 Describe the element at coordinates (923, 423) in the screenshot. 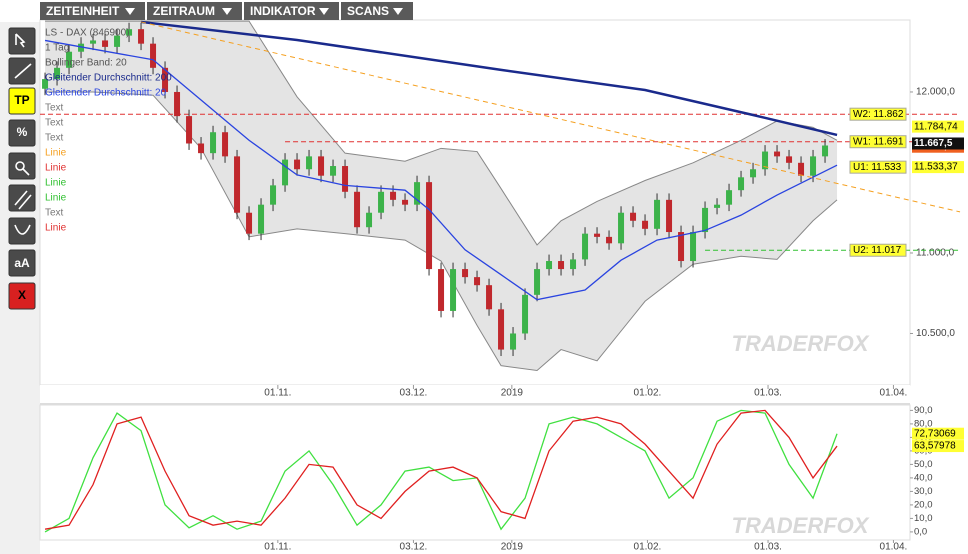

I see `y-tick-label: 80,0` at that location.